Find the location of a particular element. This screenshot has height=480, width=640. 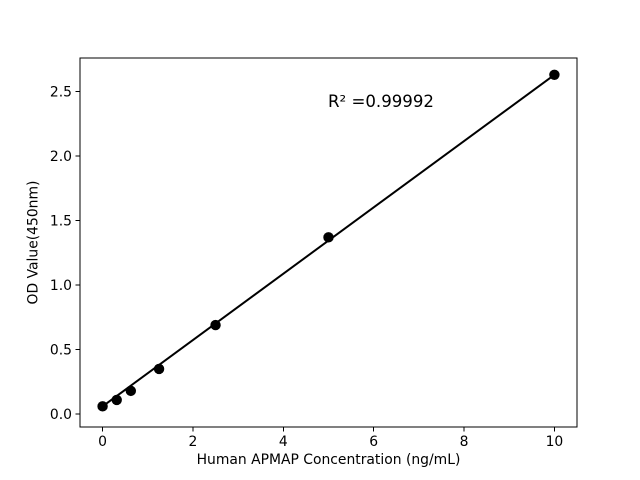

y-axis-ticks: 0.0 0.5 1.0 1.5 2.0 2.5 is located at coordinates (65, 254).